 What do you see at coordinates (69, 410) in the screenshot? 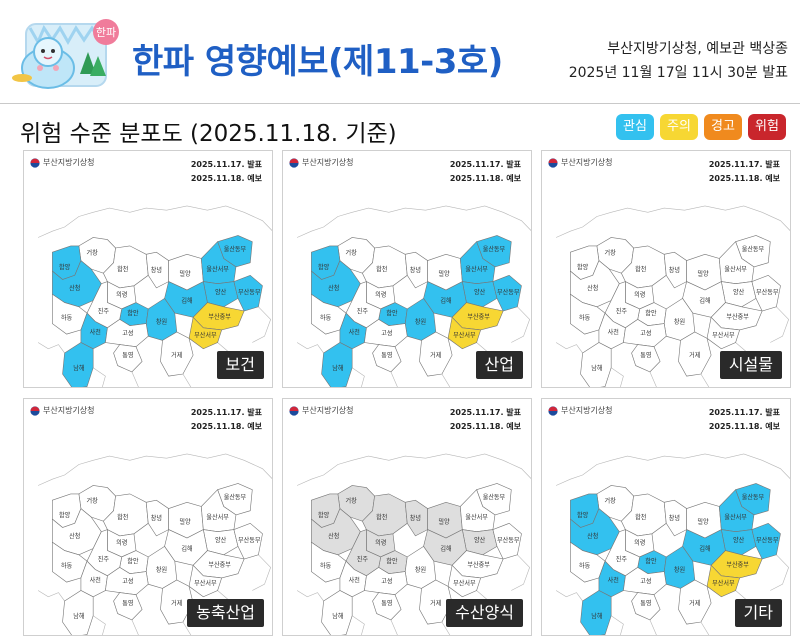
I see `agency-name: 부산지방기상청` at bounding box center [69, 410].